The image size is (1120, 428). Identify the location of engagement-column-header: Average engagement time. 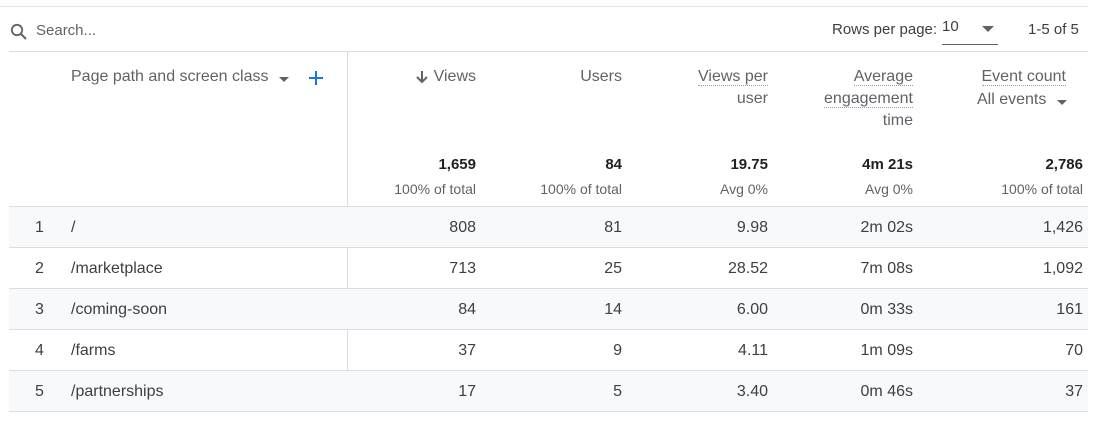
(851, 99).